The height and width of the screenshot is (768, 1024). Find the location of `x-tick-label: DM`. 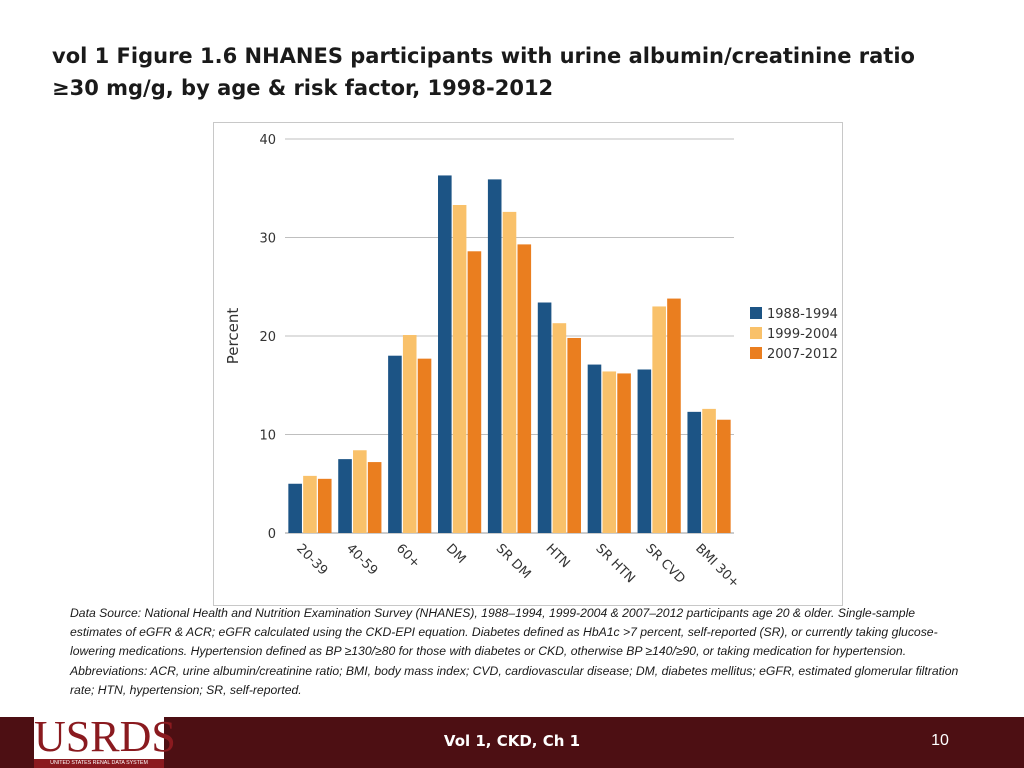

x-tick-label: DM is located at coordinates (456, 554).